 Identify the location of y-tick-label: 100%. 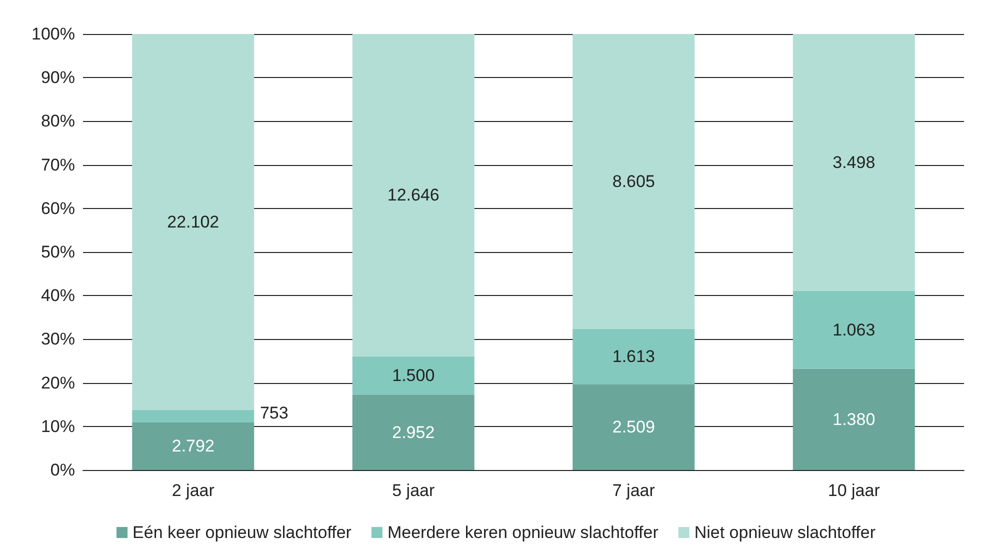
(53, 34).